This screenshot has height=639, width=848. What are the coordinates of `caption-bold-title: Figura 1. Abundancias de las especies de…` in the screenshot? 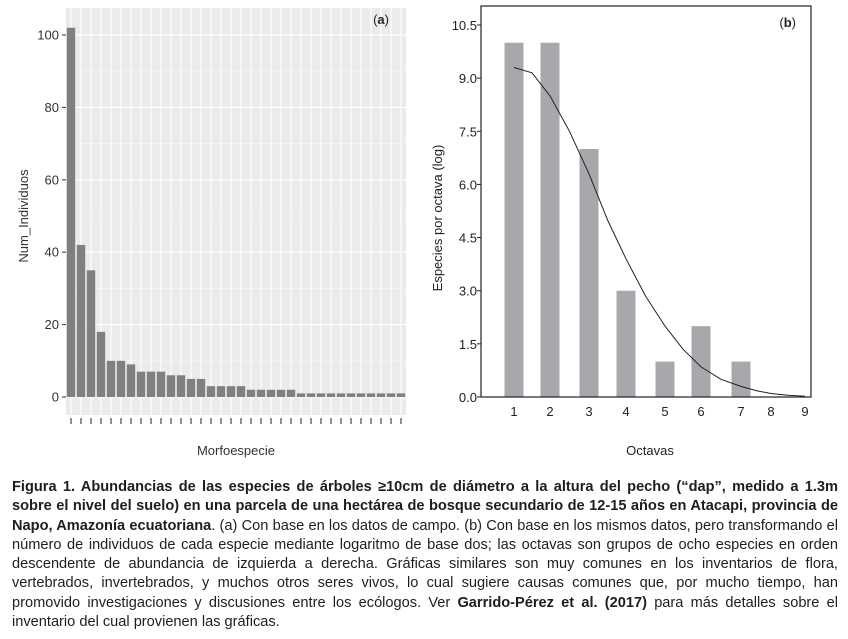 It's located at (425, 506).